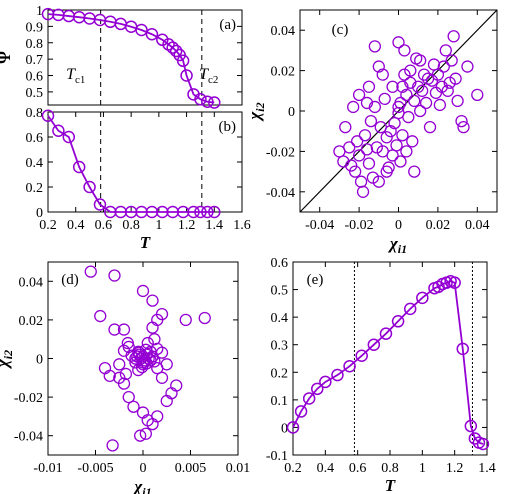 The height and width of the screenshot is (494, 517). I want to click on y-axis-label: Ψ, so click(7, 57).